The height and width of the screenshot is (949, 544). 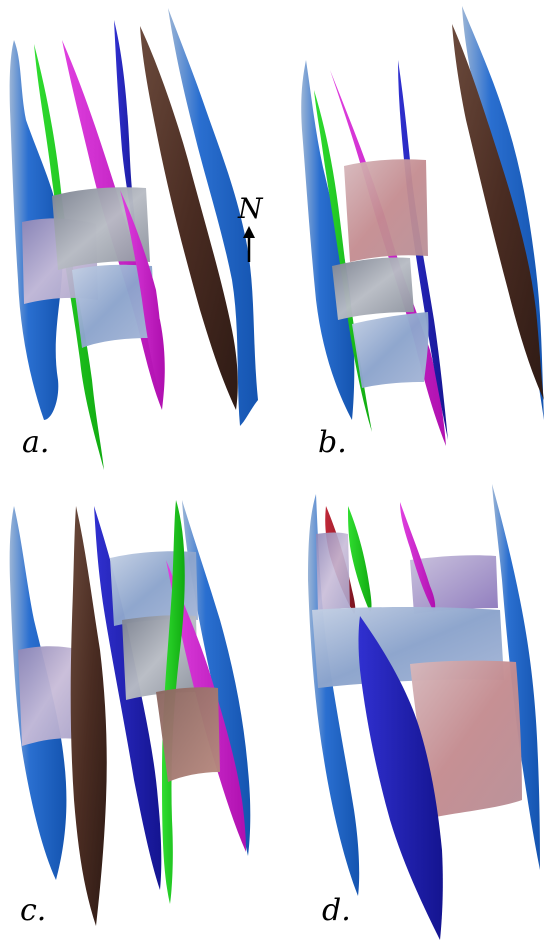 I want to click on arrow-up-icon, so click(x=249, y=244).